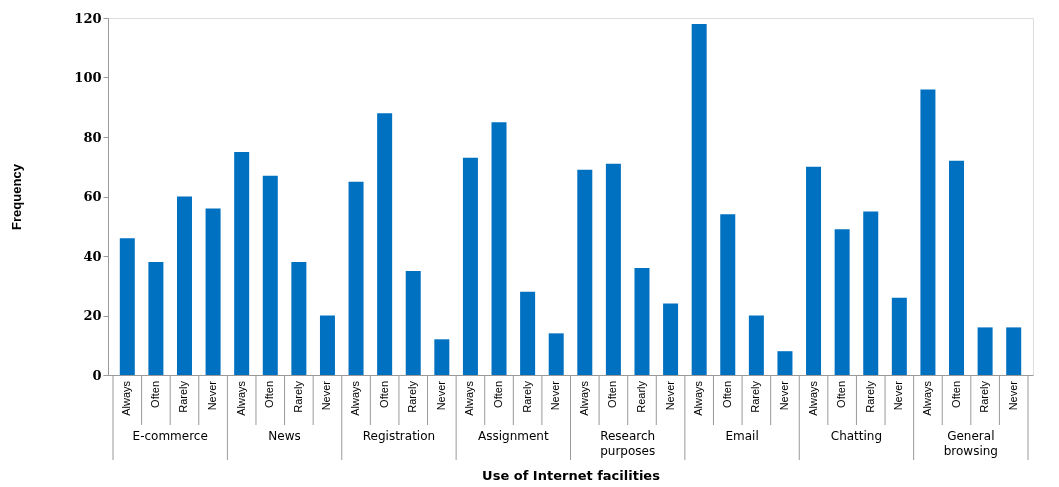 The height and width of the screenshot is (487, 1059). I want to click on y-tick-label: 40, so click(92, 256).